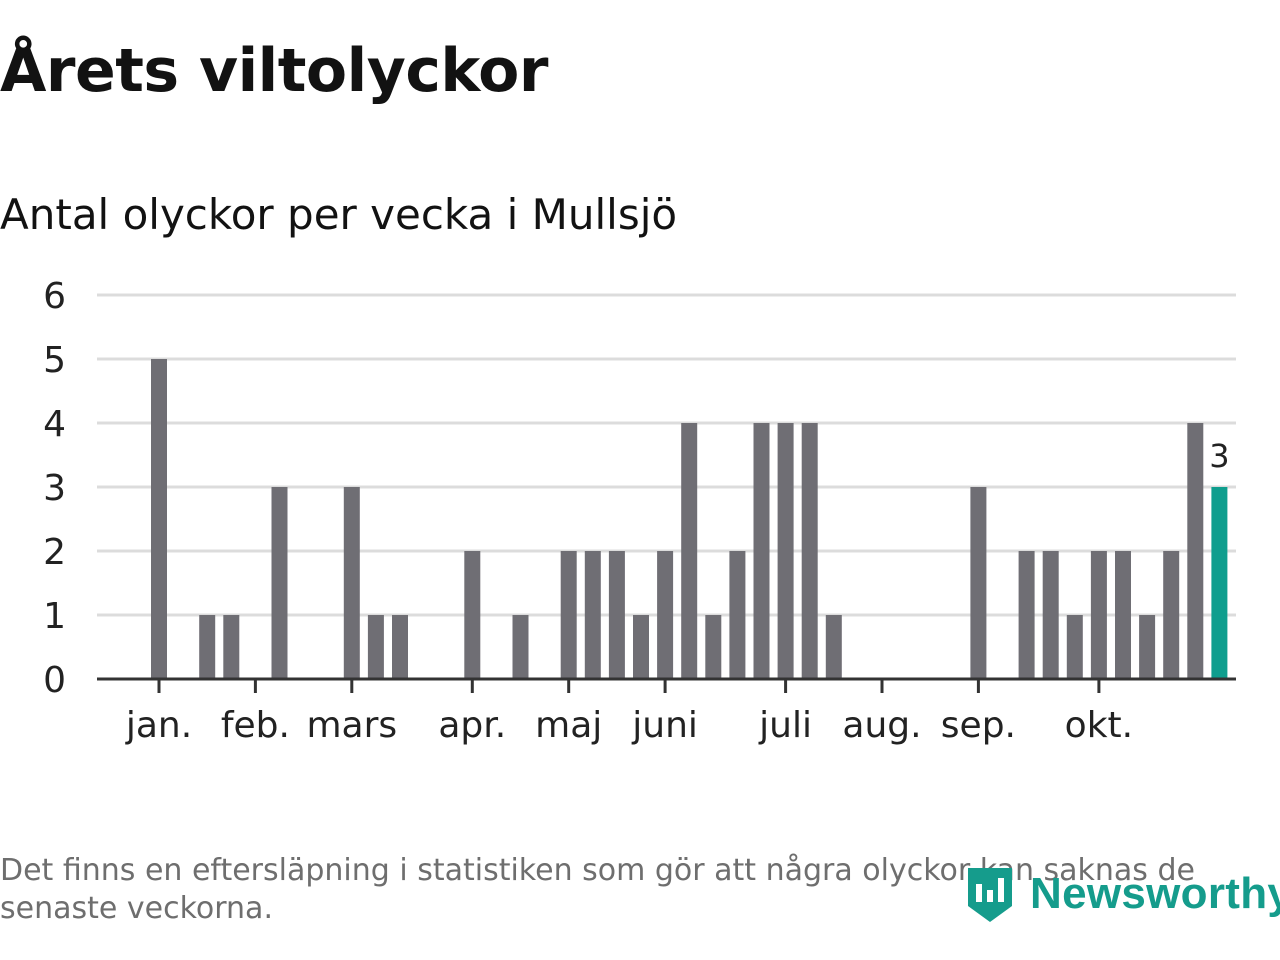 The image size is (1280, 960). I want to click on y-tick-label: 2, so click(54, 552).